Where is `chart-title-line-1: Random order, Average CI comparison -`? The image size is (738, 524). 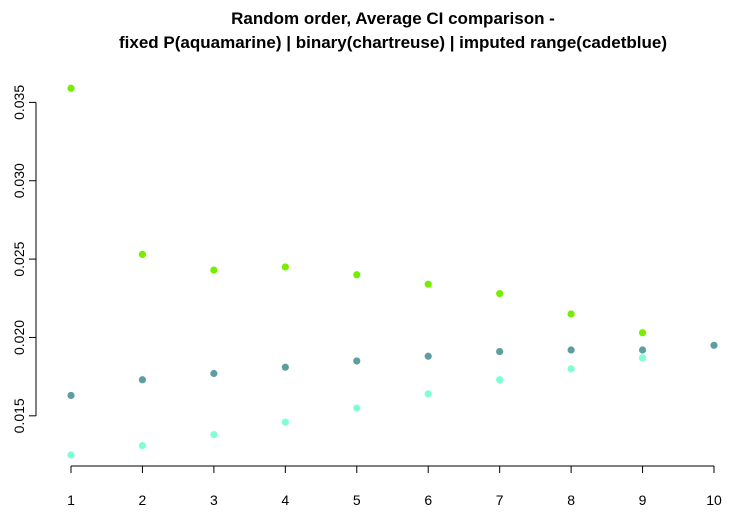
chart-title-line-1: Random order, Average CI comparison - is located at coordinates (393, 18).